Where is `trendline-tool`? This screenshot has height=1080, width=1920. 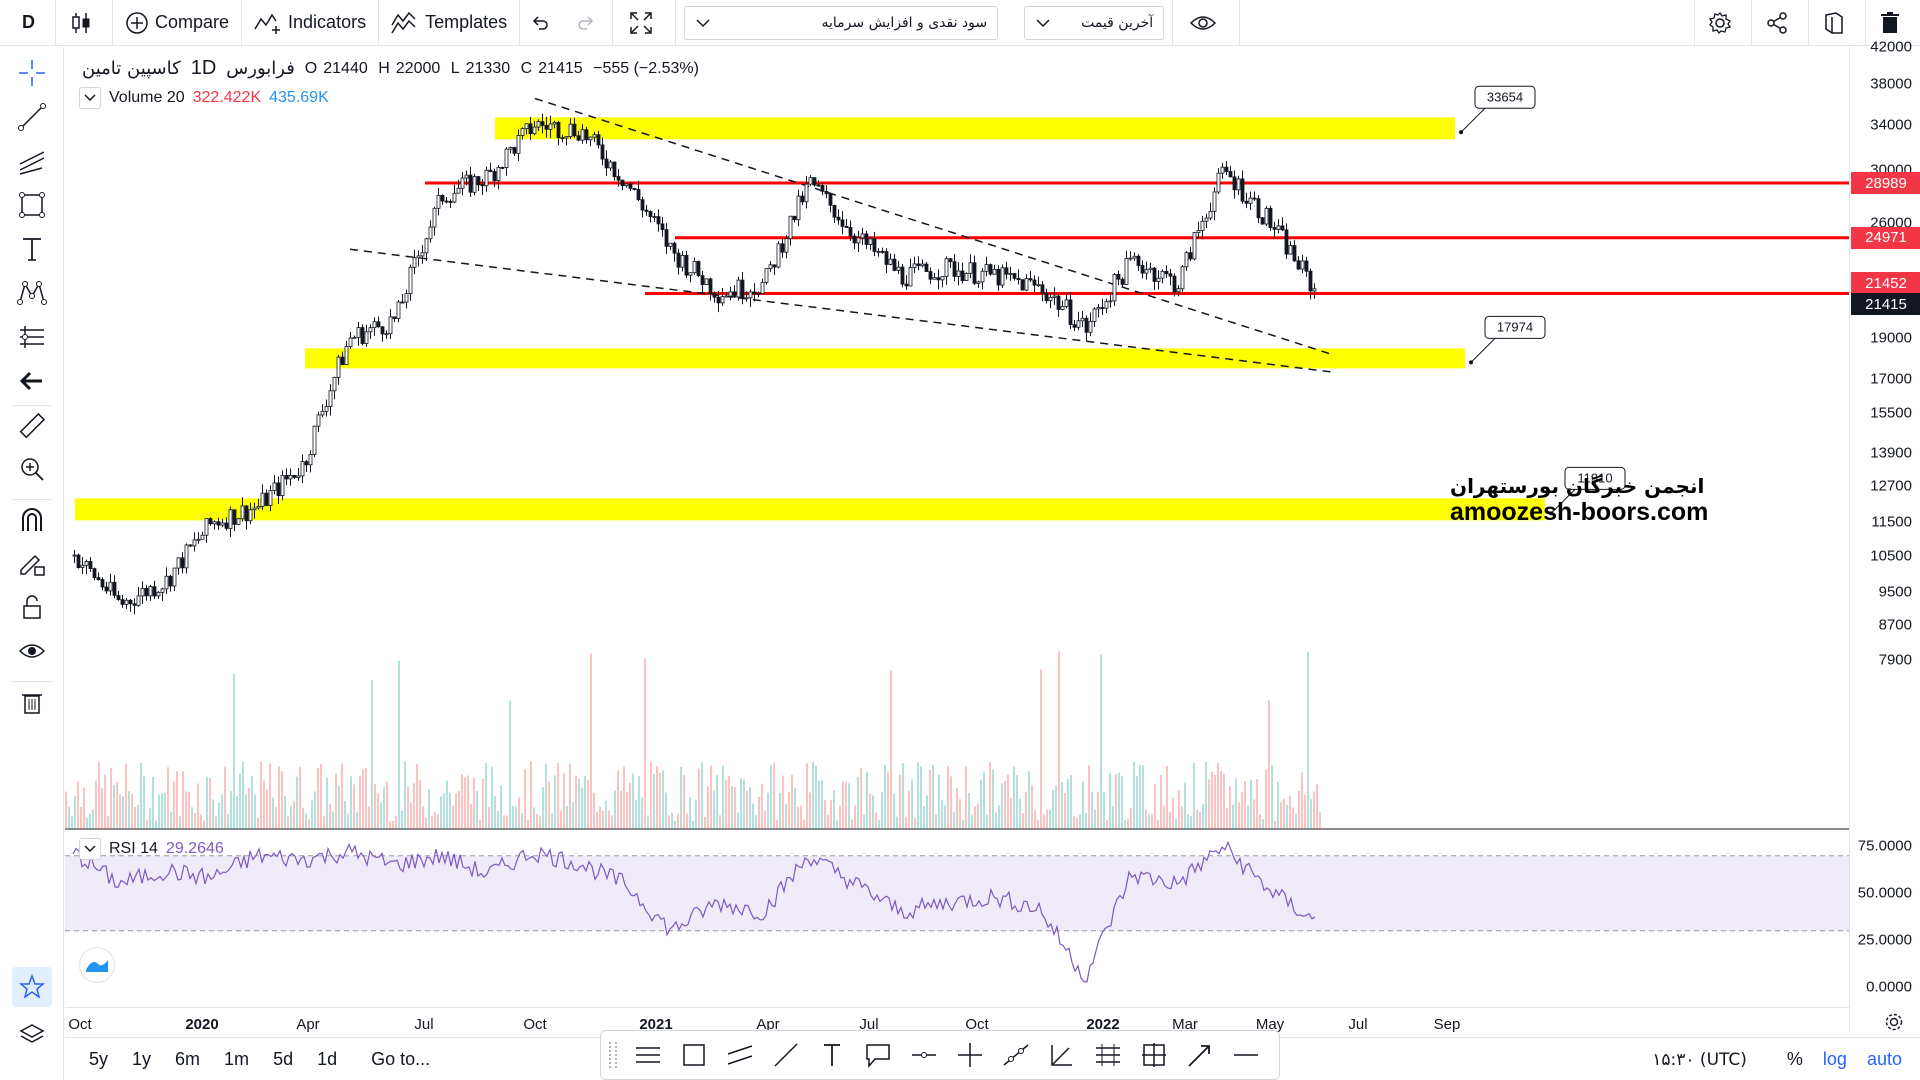 trendline-tool is located at coordinates (32, 117).